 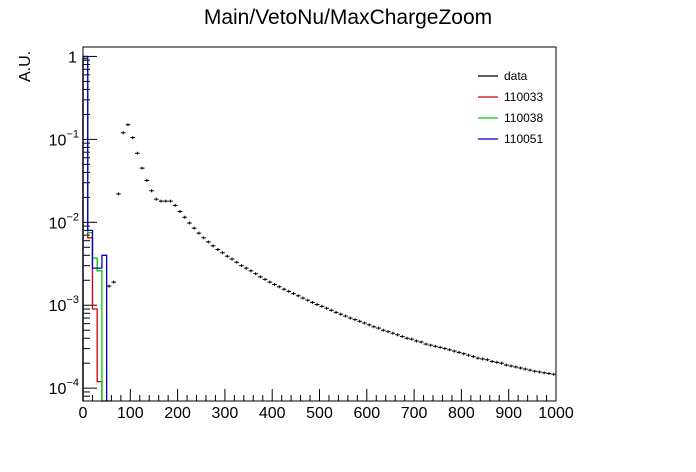 I want to click on x-tick-label: 400, so click(x=272, y=413).